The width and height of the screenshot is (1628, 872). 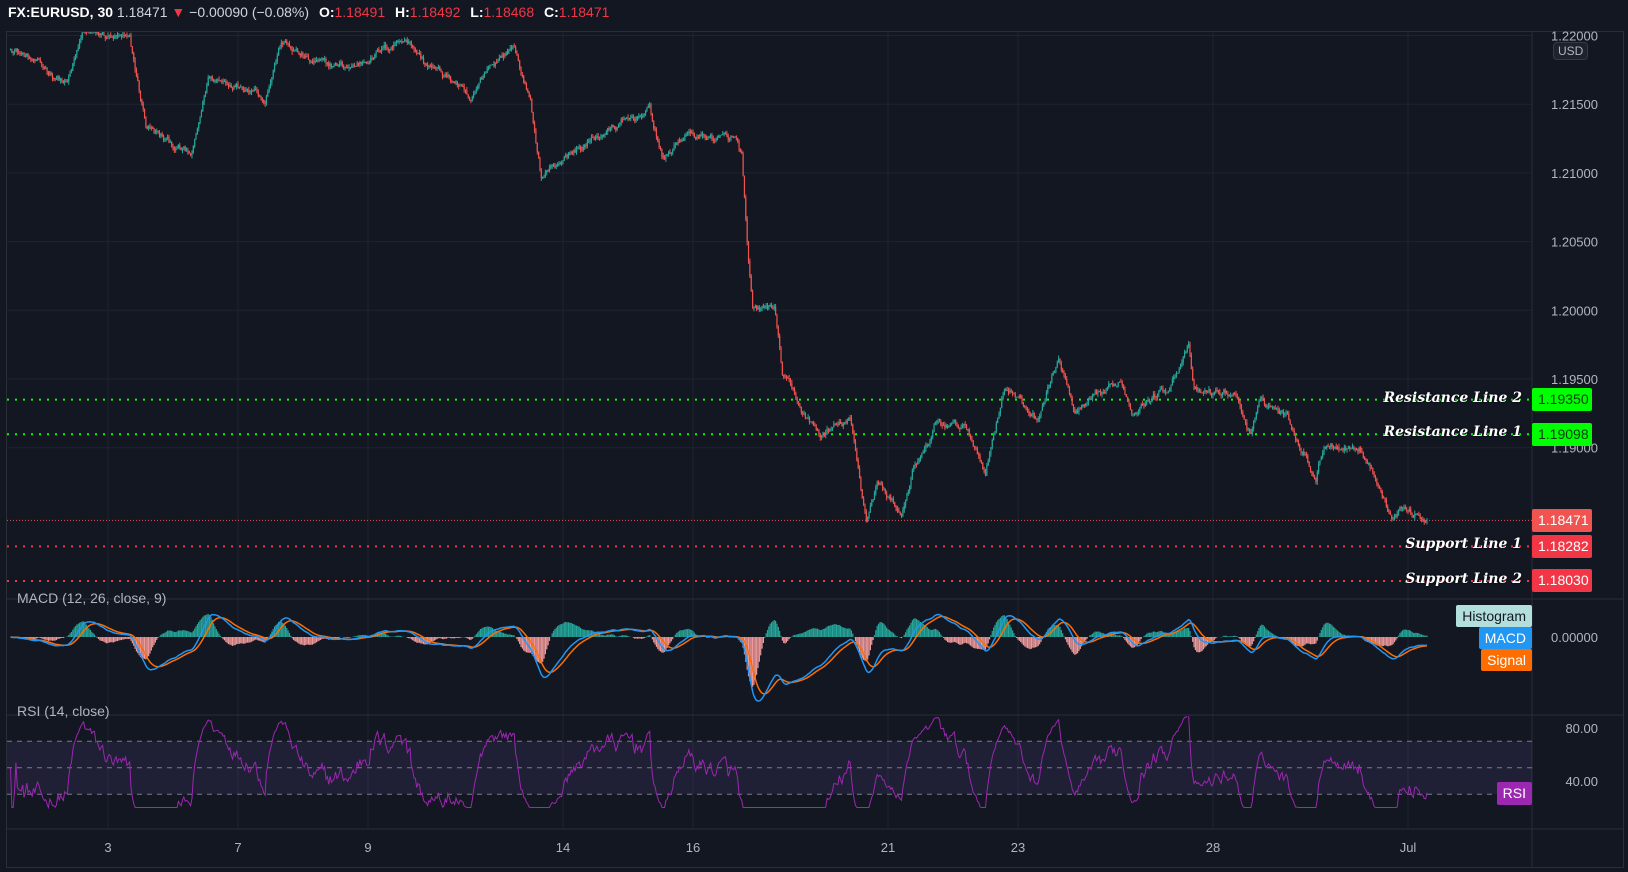 What do you see at coordinates (760, 847) in the screenshot?
I see `time-axis: 3 7 9 14 16 21 23 28 Jul` at bounding box center [760, 847].